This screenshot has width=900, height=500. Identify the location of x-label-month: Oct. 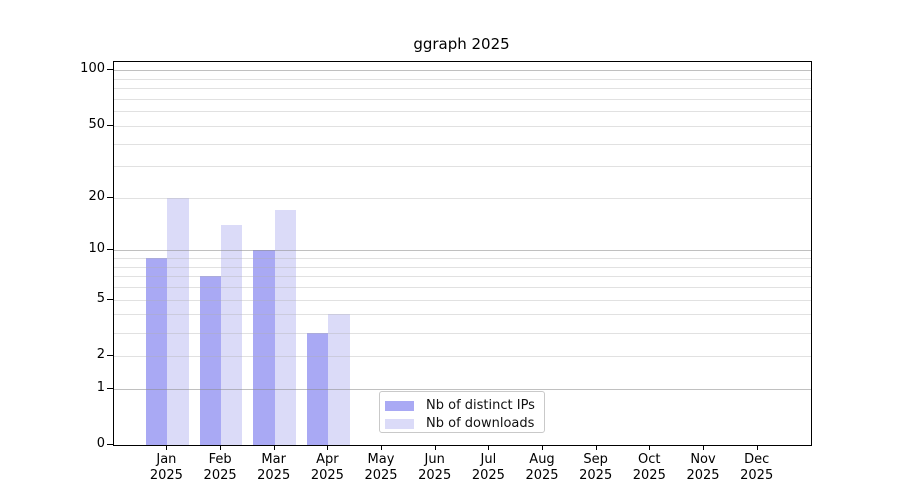
(649, 459).